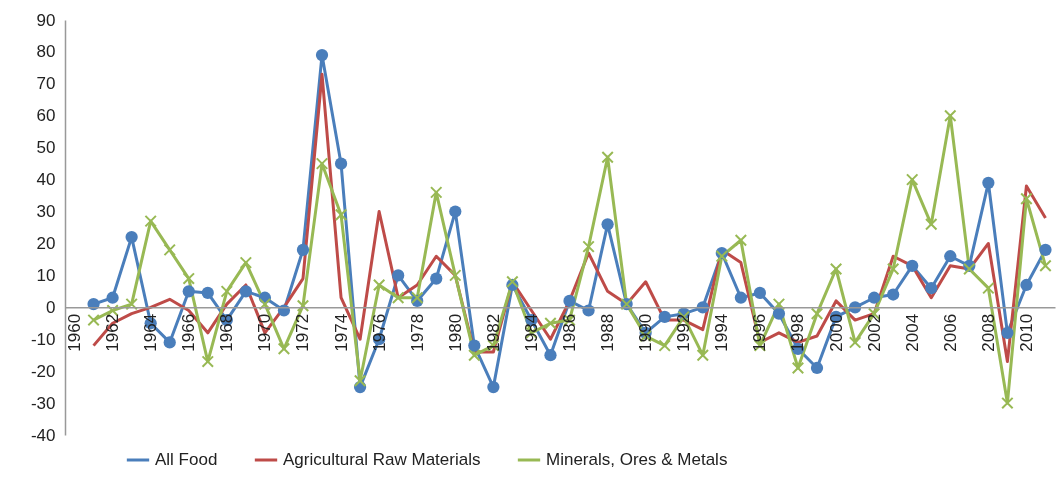 The width and height of the screenshot is (1057, 492). What do you see at coordinates (912, 332) in the screenshot?
I see `x-tick-label: 2004` at bounding box center [912, 332].